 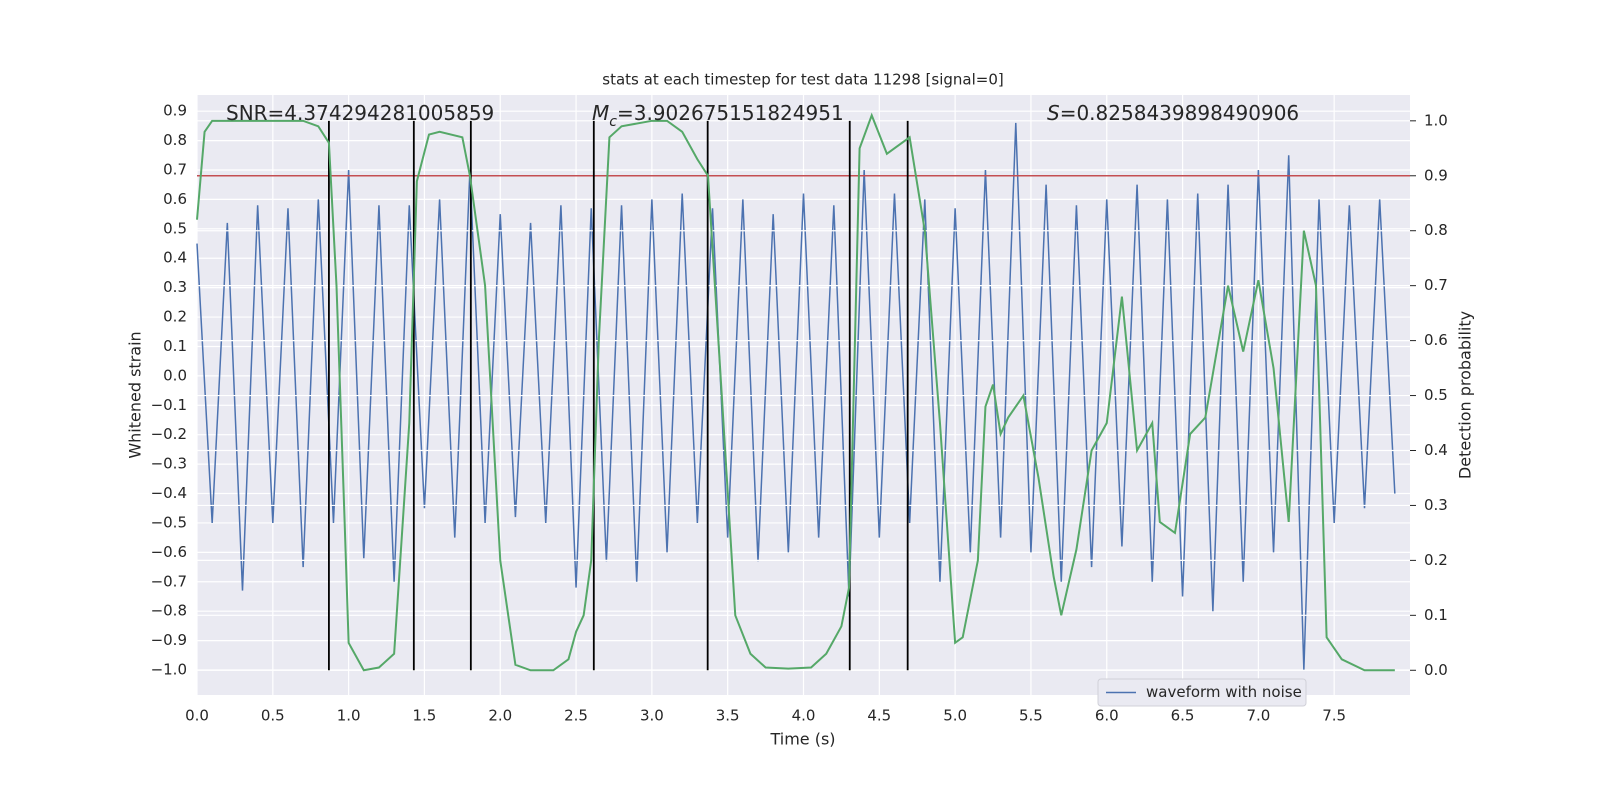 What do you see at coordinates (1436, 560) in the screenshot?
I see `y2-tick-label: 0.2` at bounding box center [1436, 560].